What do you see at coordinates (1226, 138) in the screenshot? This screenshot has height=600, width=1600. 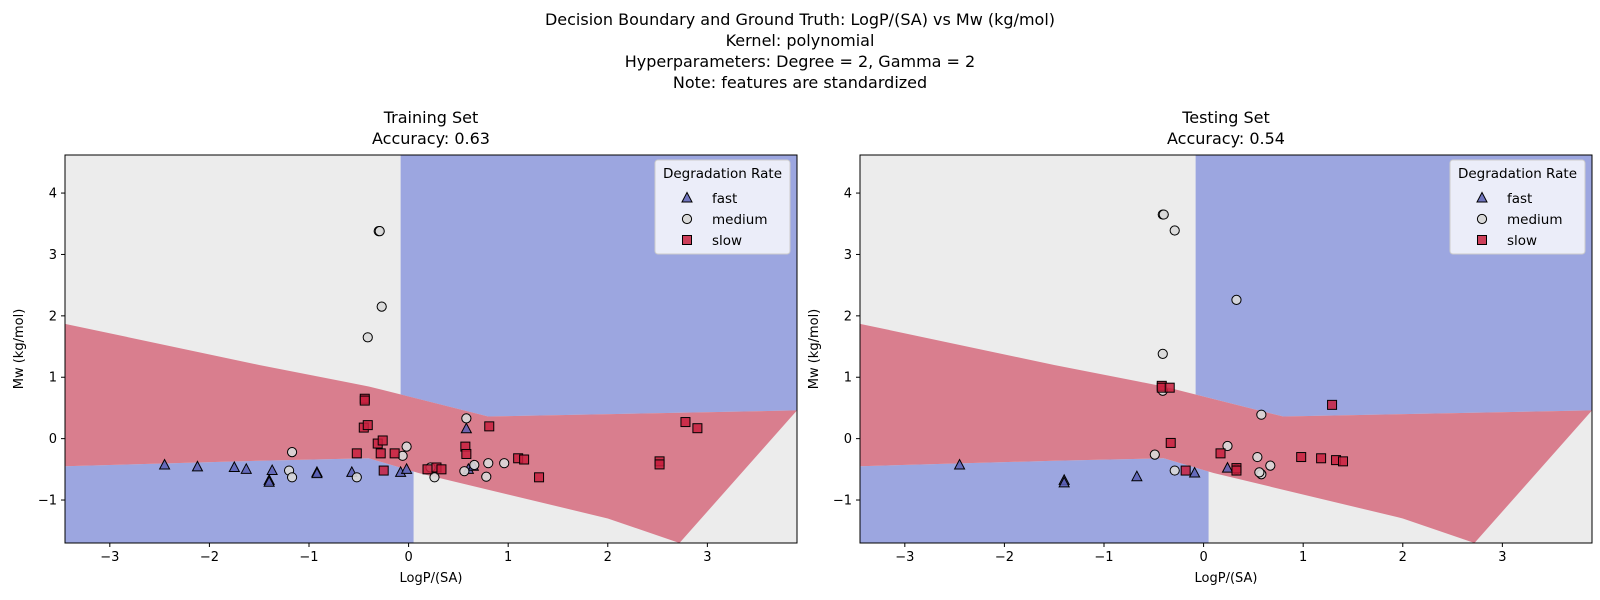 I see `panel-title-line: Accuracy: 0.54` at bounding box center [1226, 138].